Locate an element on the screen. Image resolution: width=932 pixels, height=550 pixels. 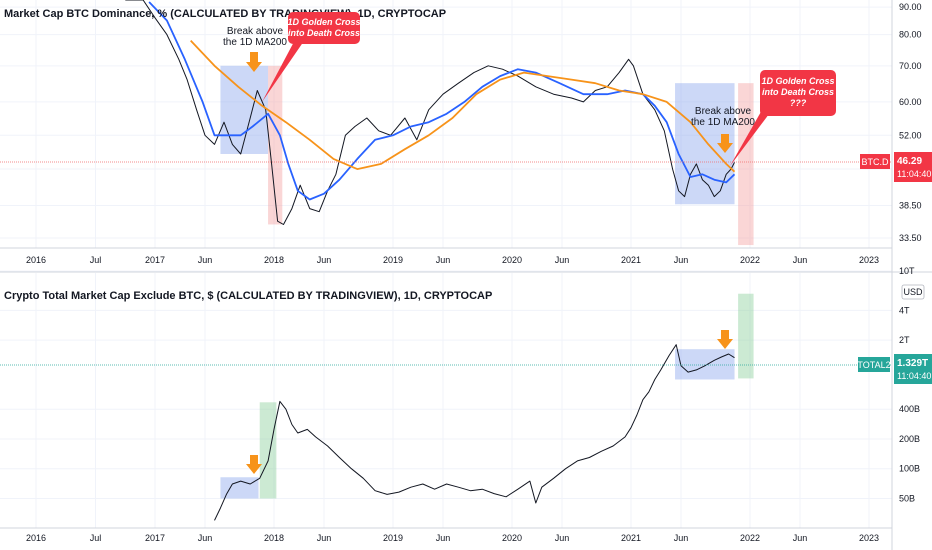
y-tick-label: 60.00 is located at coordinates (910, 102).